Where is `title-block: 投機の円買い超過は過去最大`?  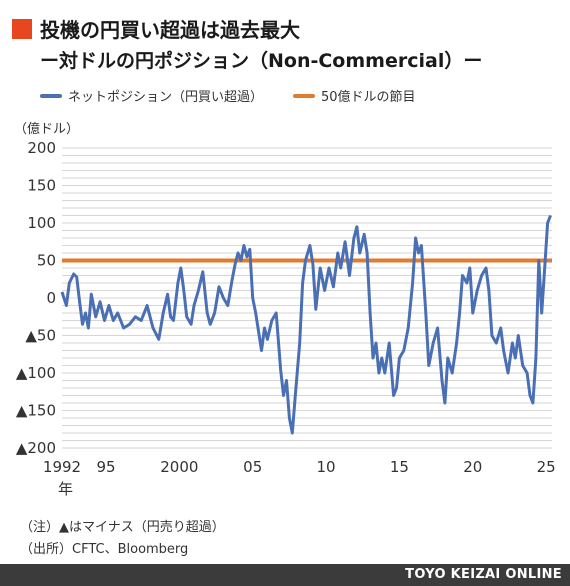 title-block: 投機の円買い超過は過去最大 is located at coordinates (156, 28).